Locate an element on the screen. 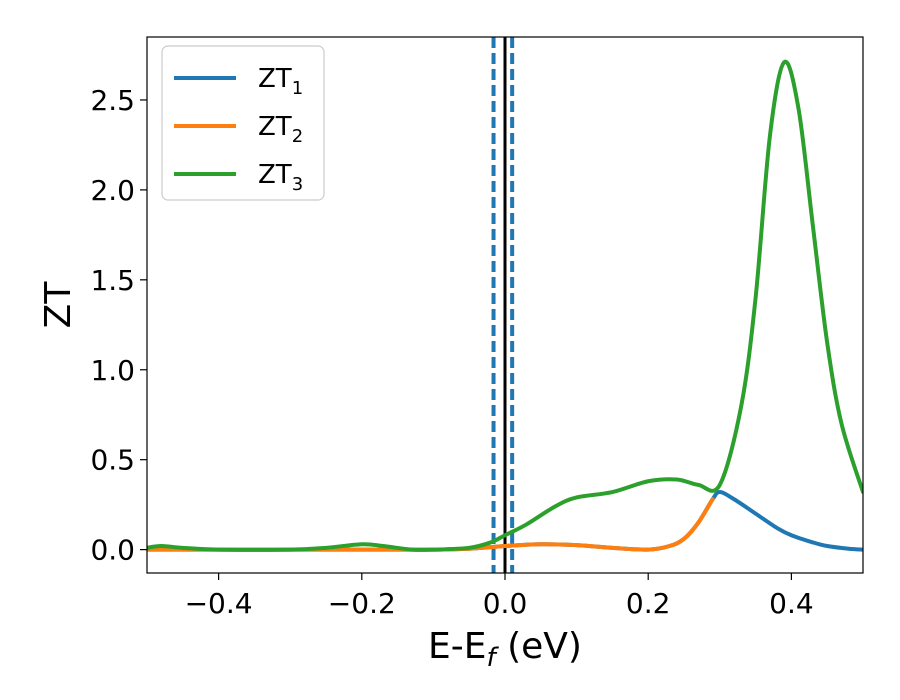 The image size is (900, 700). x-tick-label: 0.0 is located at coordinates (505, 603).